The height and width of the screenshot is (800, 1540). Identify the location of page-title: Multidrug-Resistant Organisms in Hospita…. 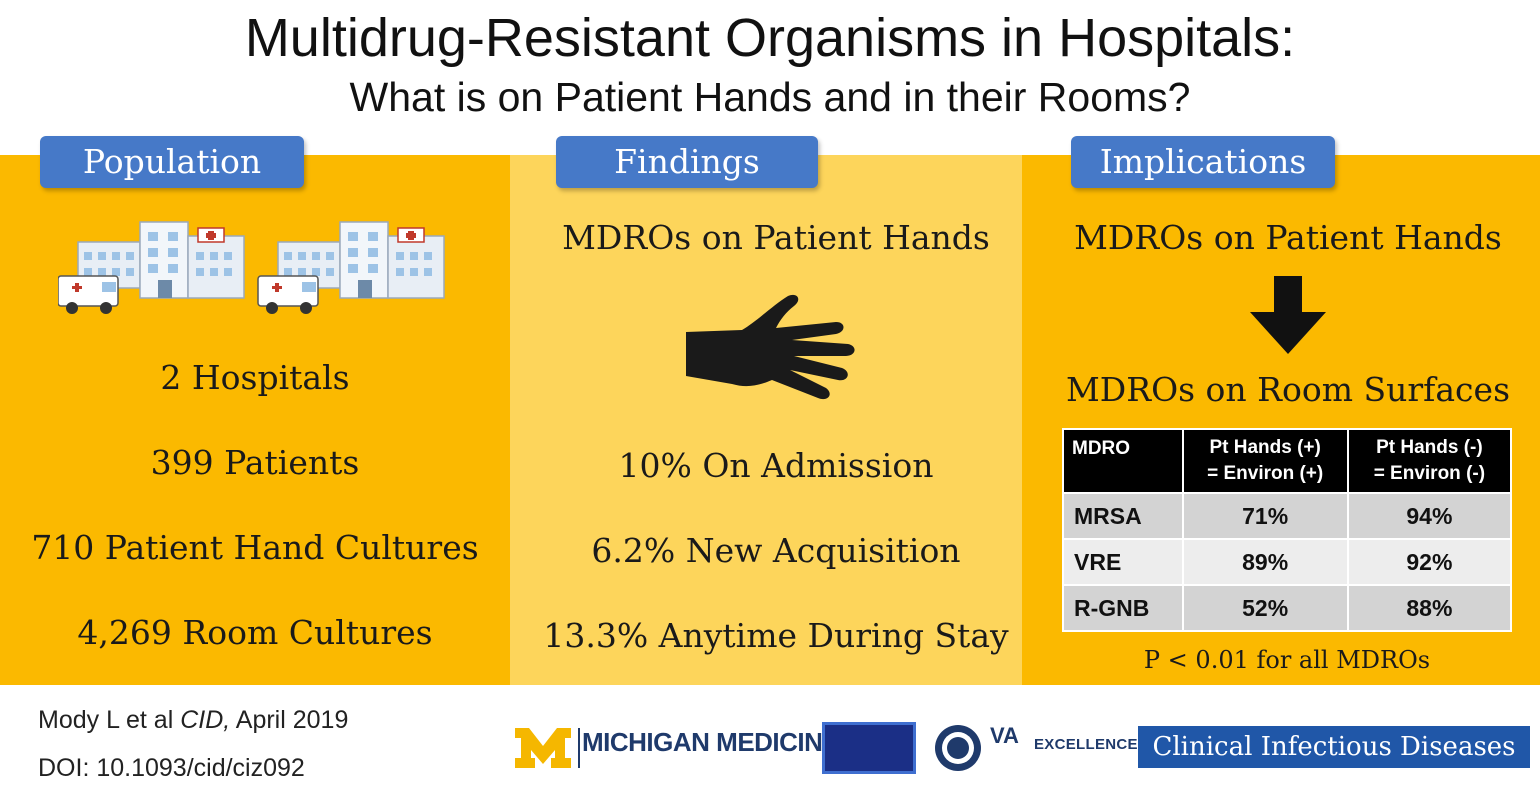
(770, 38).